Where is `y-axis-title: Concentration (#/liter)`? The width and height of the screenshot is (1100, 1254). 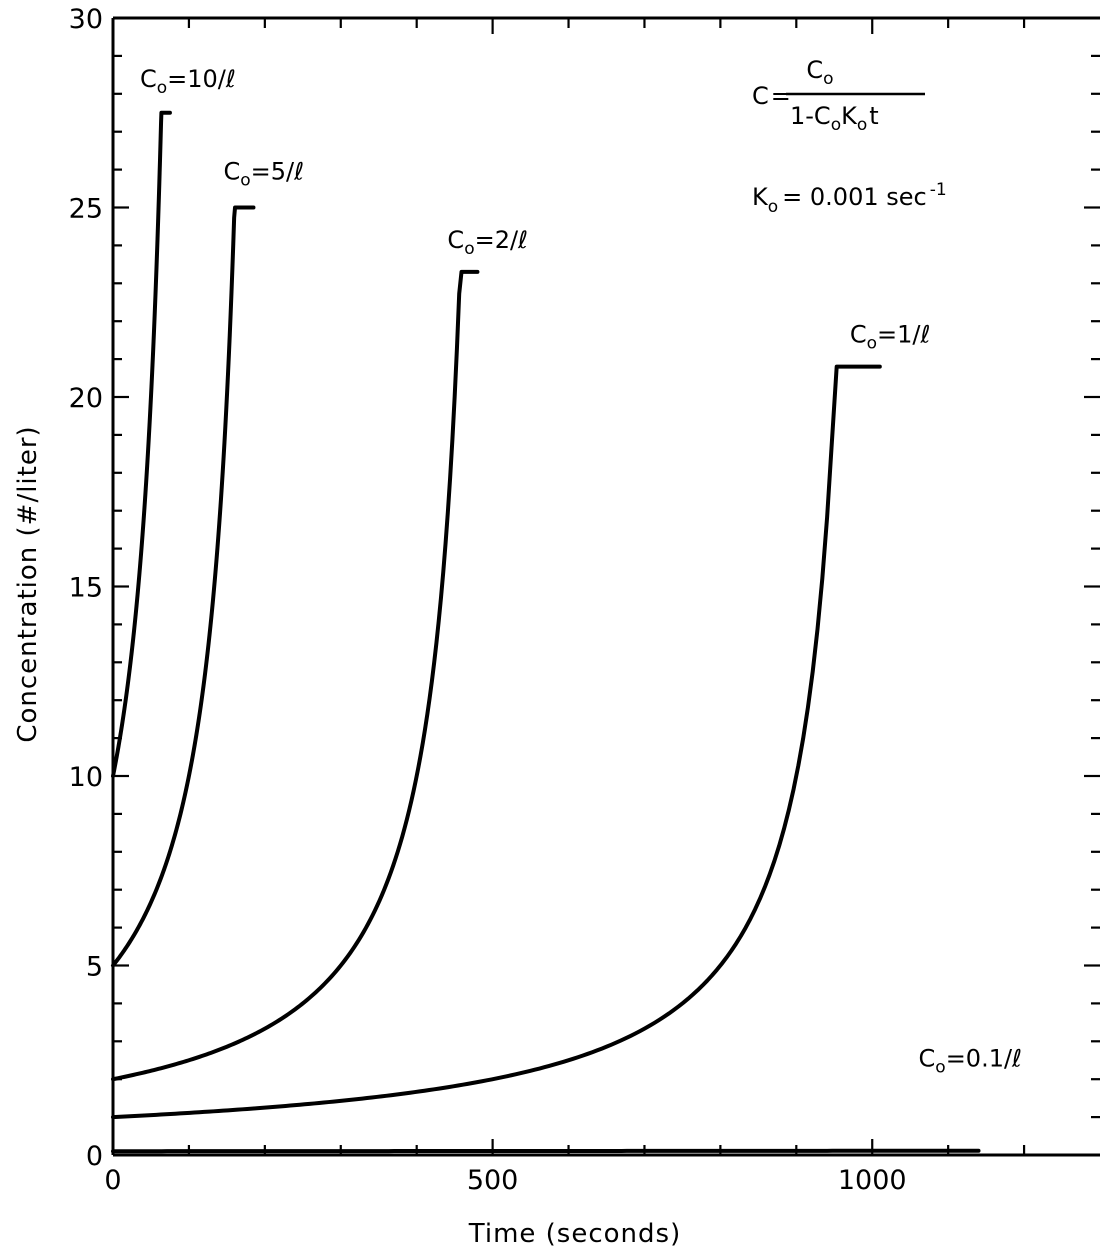
y-axis-title: Concentration (#/liter) is located at coordinates (28, 583).